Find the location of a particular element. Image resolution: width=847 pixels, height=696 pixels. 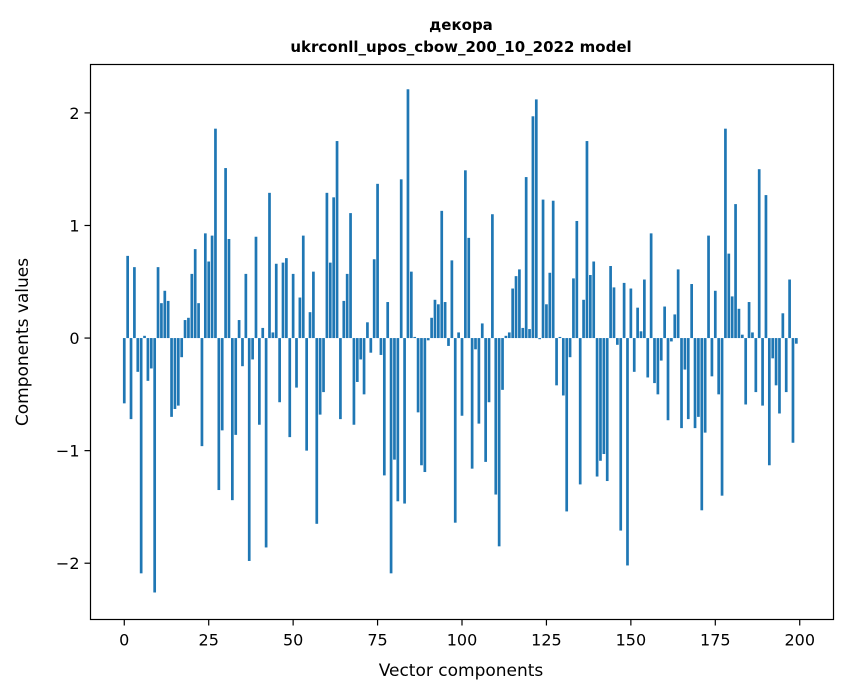

x-tick-label: 200 is located at coordinates (799, 640).